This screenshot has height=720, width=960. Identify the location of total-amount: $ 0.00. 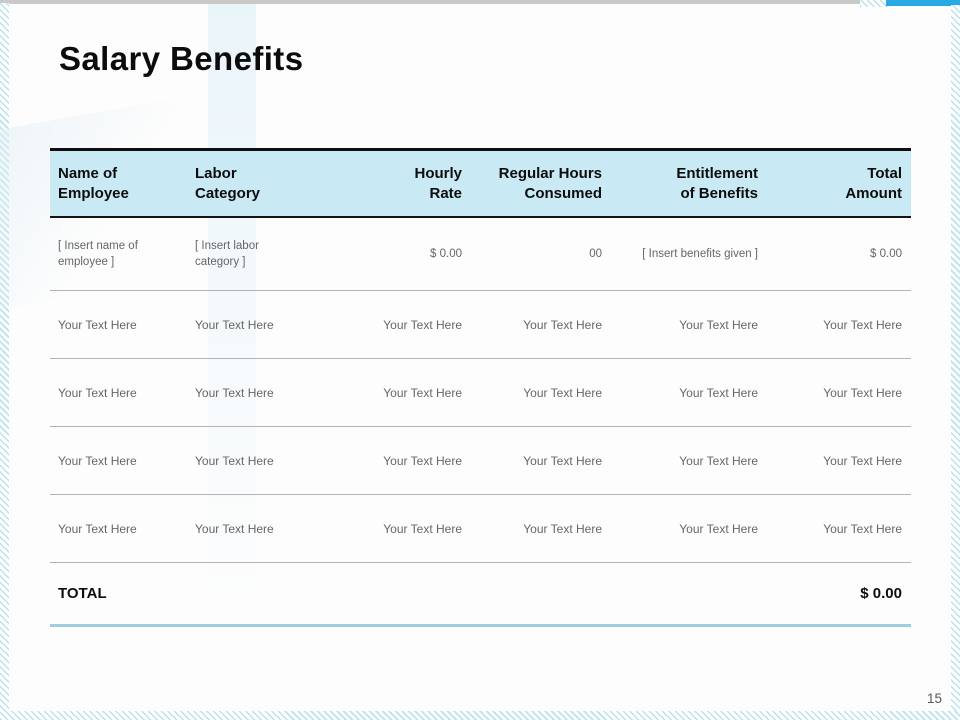
(881, 593).